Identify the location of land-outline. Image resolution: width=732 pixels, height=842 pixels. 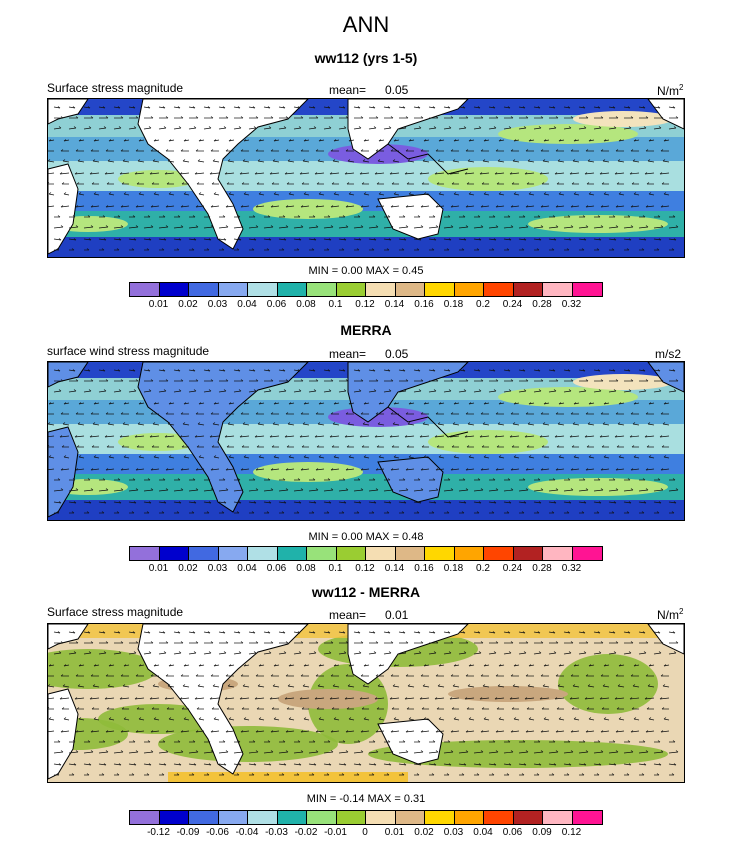
(223, 699).